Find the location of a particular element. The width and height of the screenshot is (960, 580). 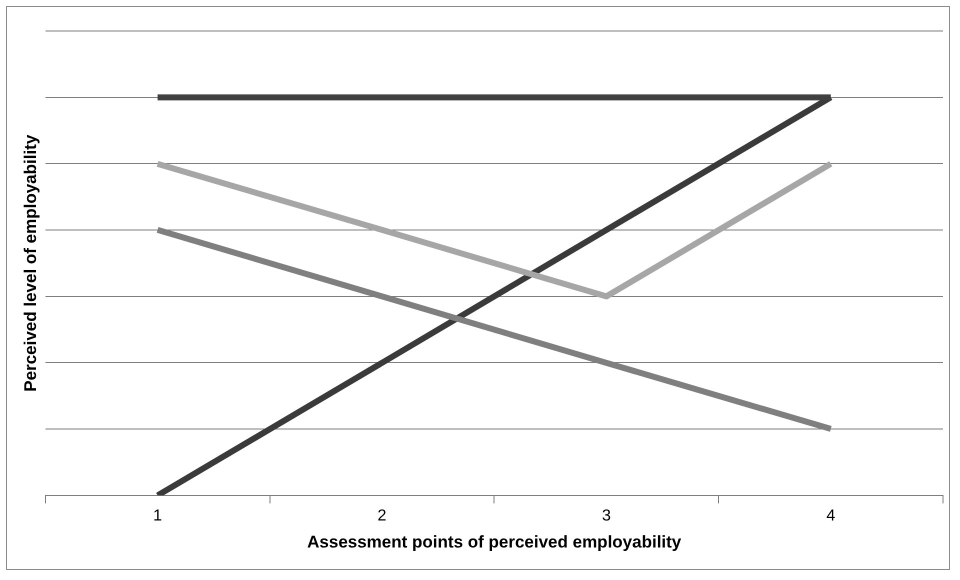

x-tick-label: 1 is located at coordinates (157, 515).